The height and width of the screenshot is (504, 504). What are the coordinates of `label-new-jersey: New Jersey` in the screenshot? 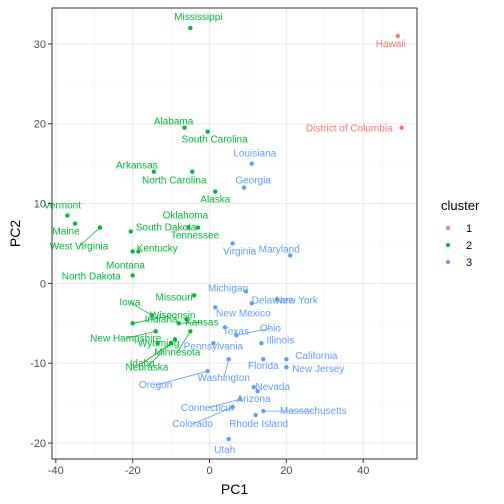 It's located at (318, 369).